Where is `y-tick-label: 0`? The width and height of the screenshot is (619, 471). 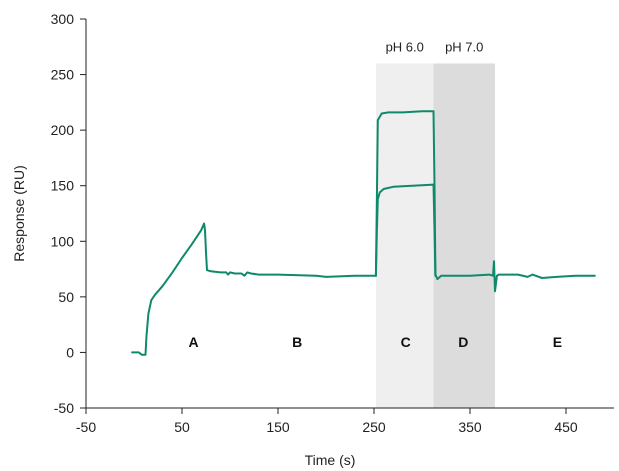 y-tick-label: 0 is located at coordinates (70, 352).